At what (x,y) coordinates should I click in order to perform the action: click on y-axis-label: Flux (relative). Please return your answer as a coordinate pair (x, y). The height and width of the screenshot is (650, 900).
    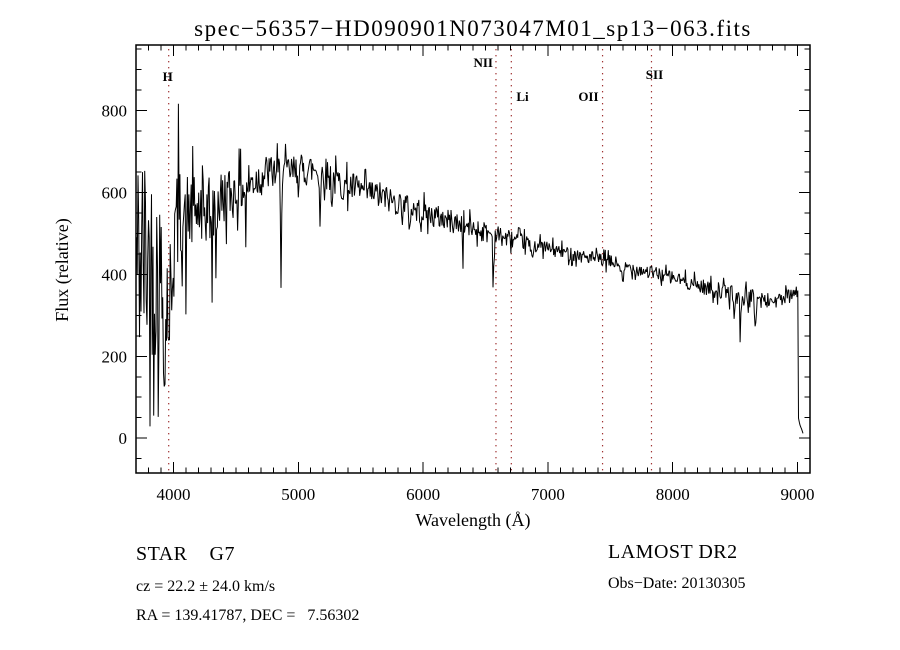
    Looking at the image, I should click on (62, 269).